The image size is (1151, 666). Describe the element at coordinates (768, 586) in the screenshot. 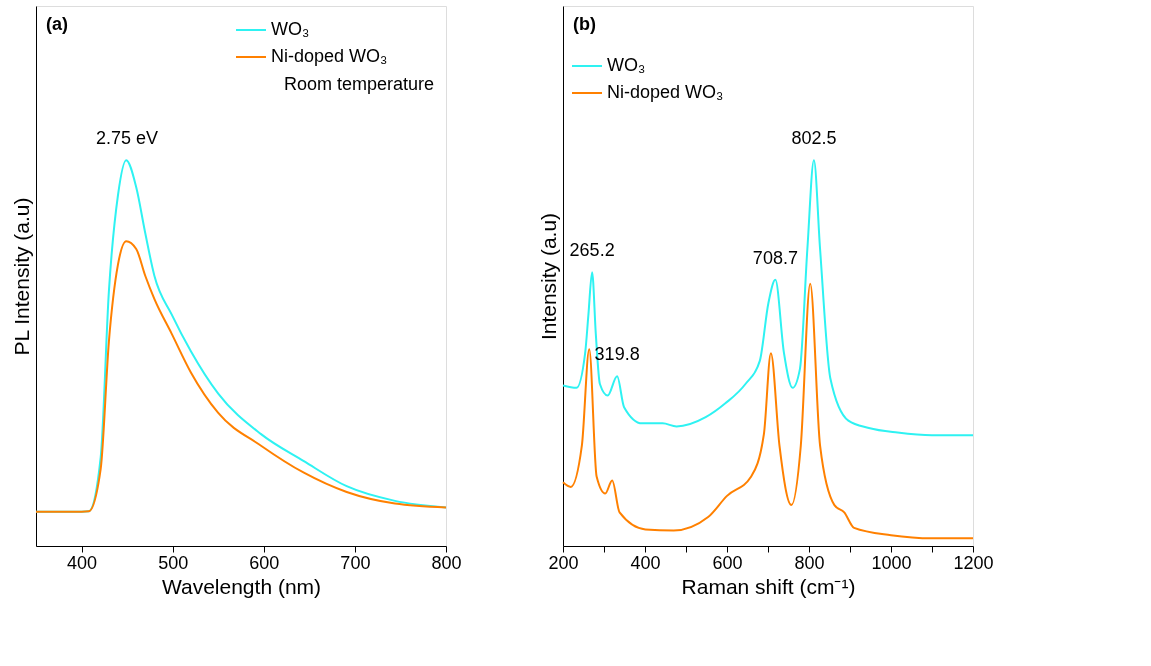

I see `x-axis-title: Raman shift (cm⁻¹)` at that location.